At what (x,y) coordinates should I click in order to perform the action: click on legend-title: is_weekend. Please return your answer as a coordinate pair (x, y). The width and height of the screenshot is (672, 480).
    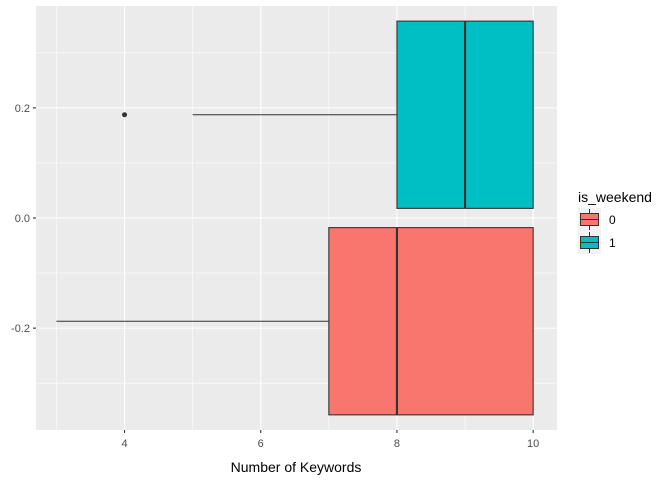
    Looking at the image, I should click on (615, 197).